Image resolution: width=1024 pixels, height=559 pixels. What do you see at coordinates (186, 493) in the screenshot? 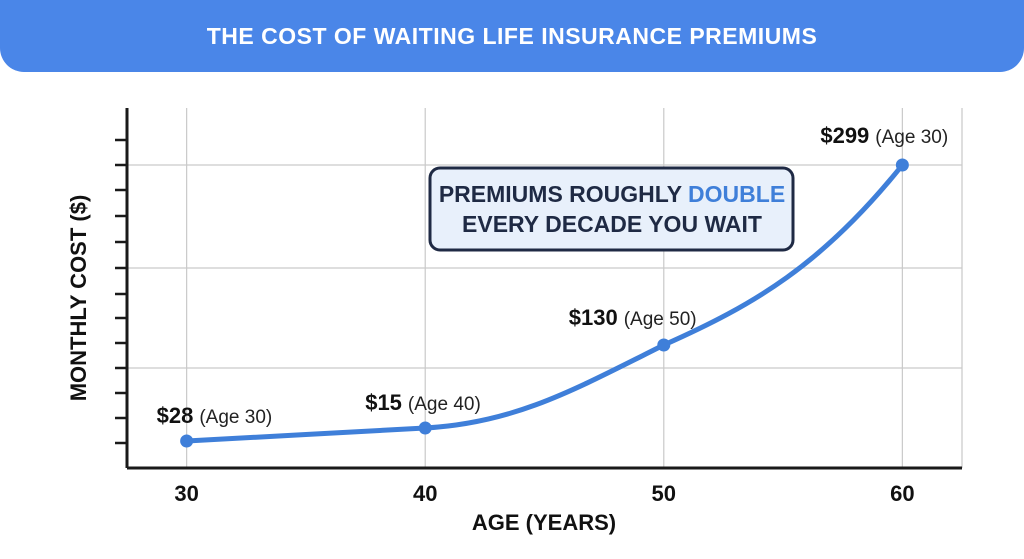
I see `x-tick-label: 30` at bounding box center [186, 493].